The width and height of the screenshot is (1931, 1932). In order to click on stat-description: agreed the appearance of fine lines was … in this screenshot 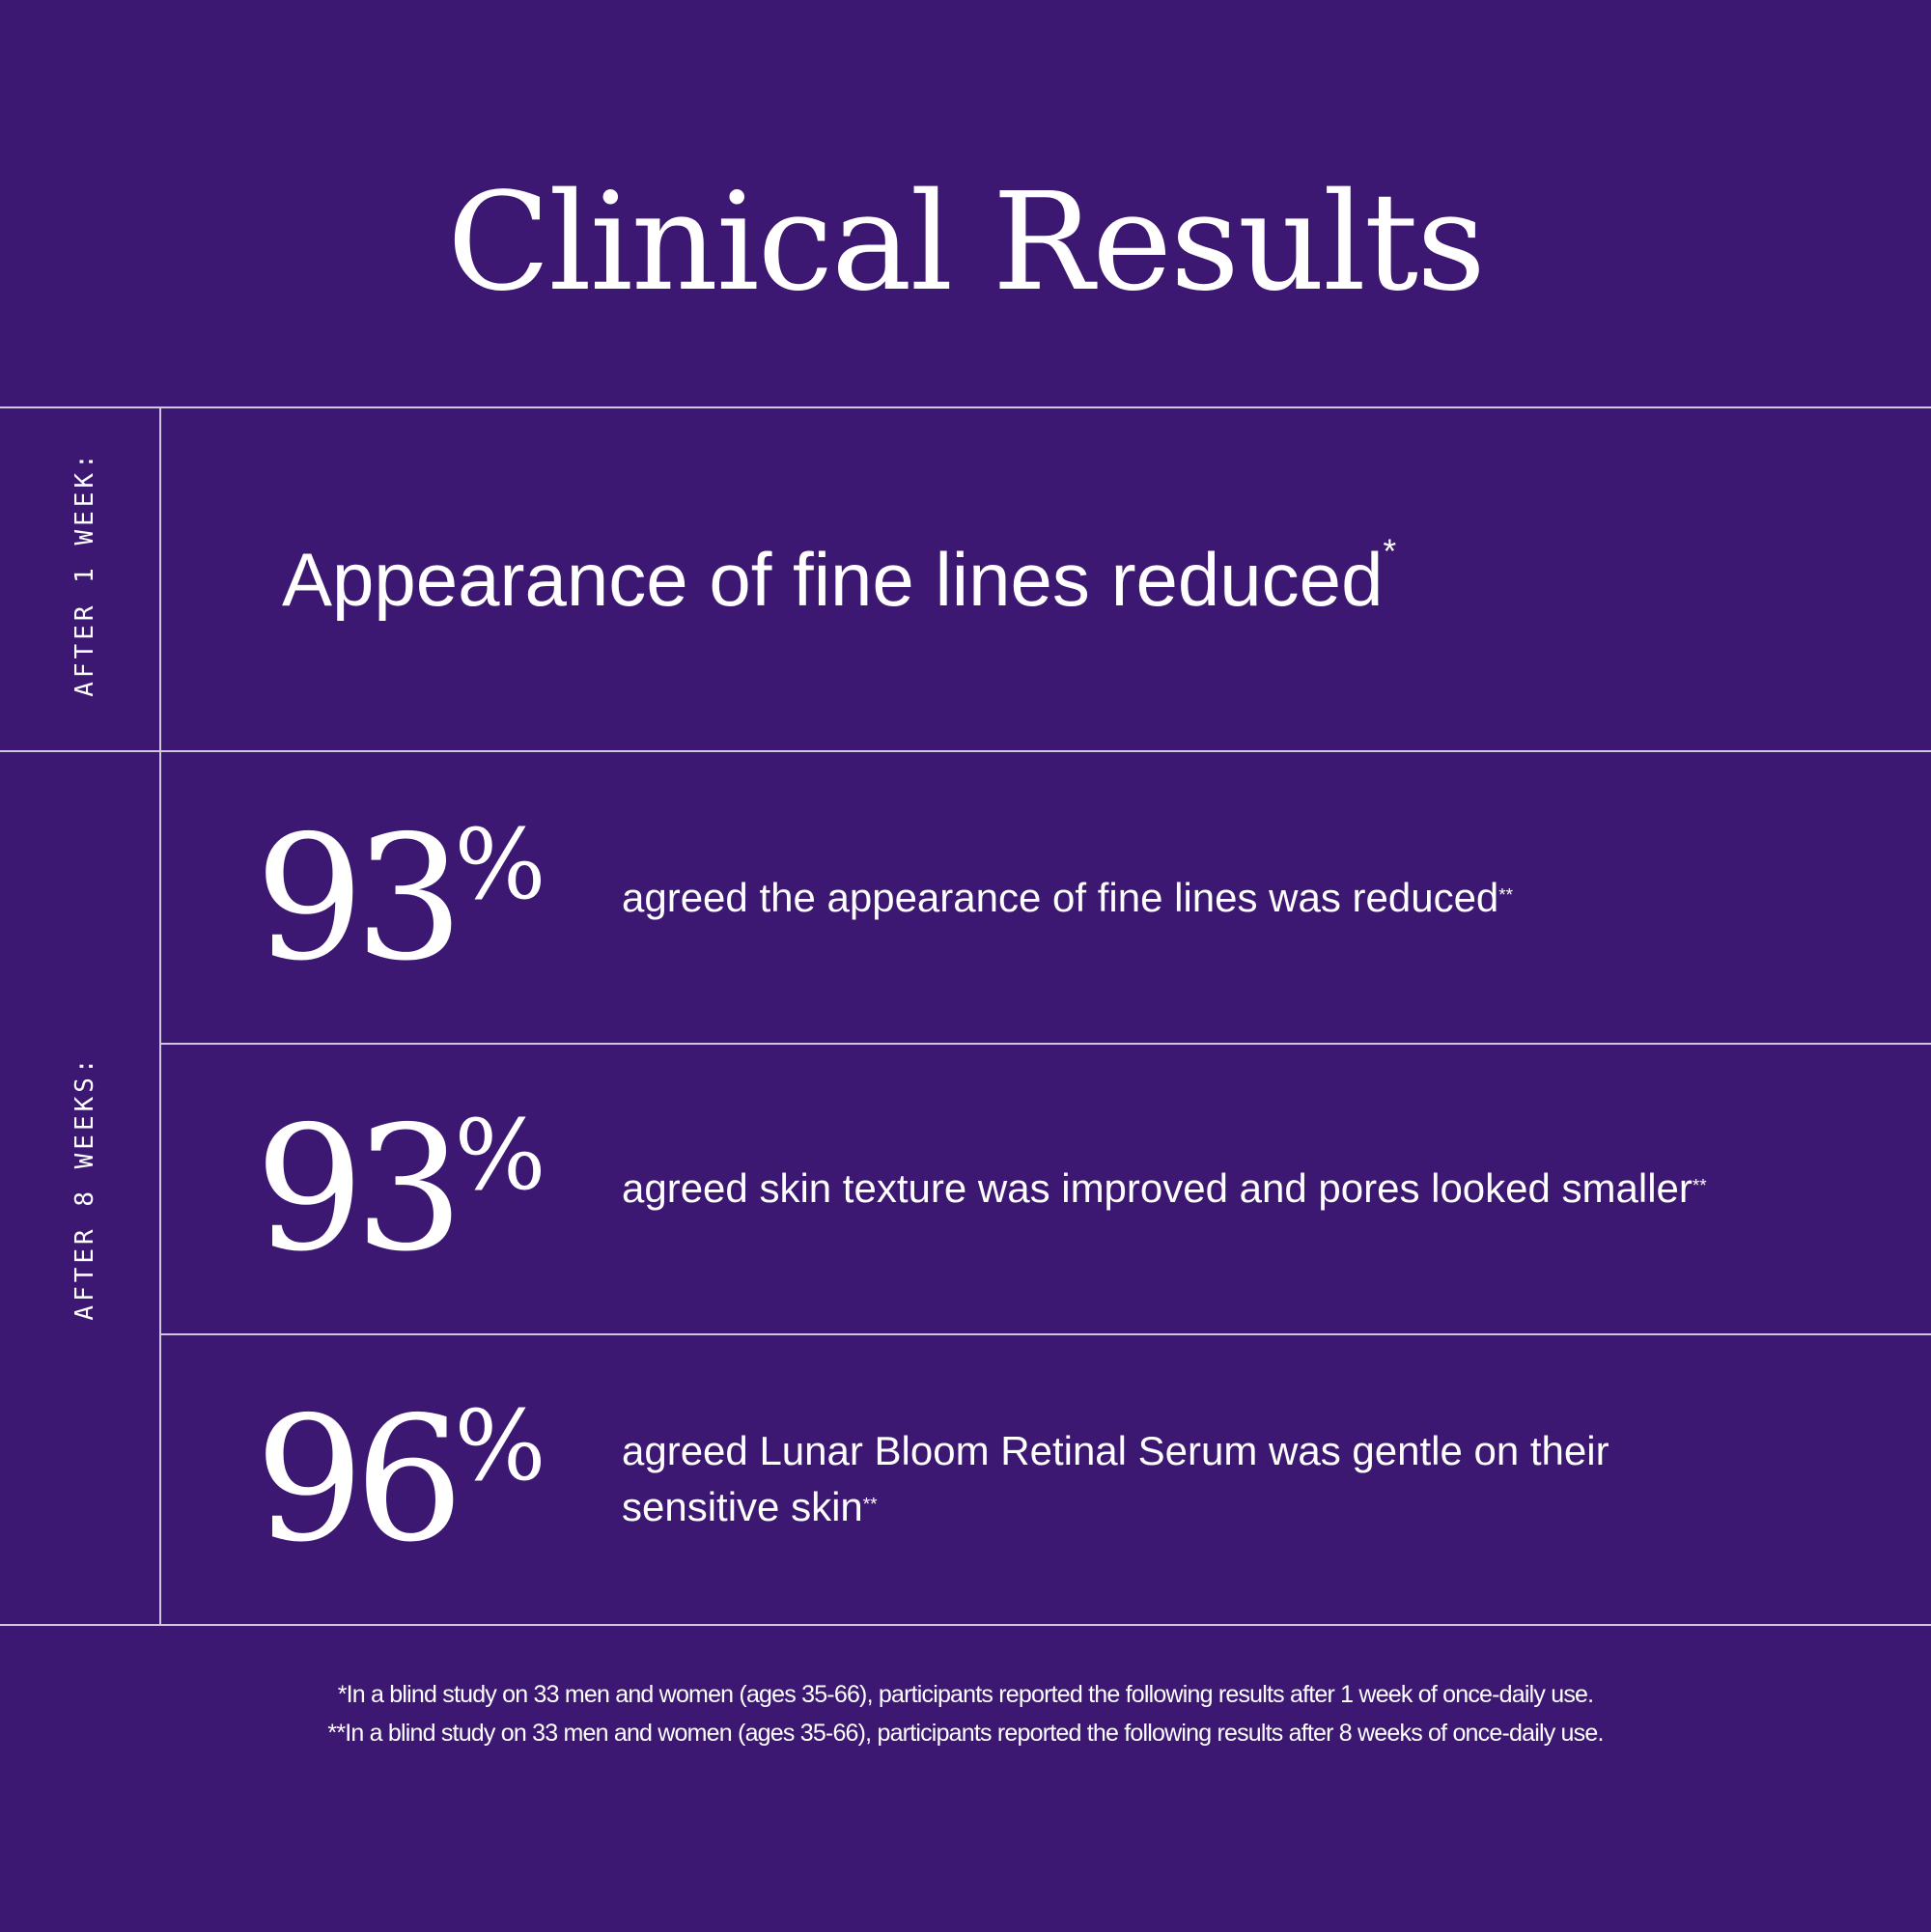, I will do `click(1067, 898)`.